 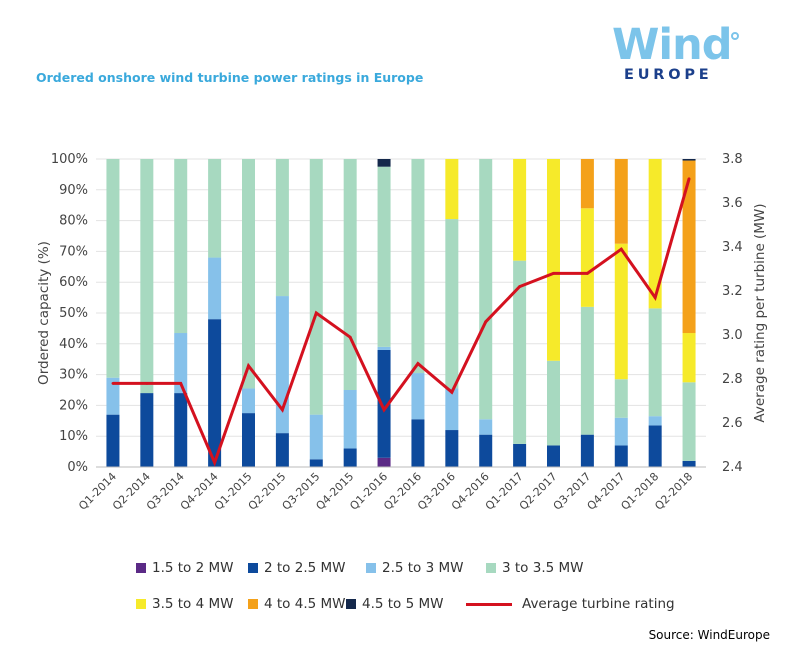 What do you see at coordinates (709, 635) in the screenshot?
I see `source-note: Source: WindEurope` at bounding box center [709, 635].